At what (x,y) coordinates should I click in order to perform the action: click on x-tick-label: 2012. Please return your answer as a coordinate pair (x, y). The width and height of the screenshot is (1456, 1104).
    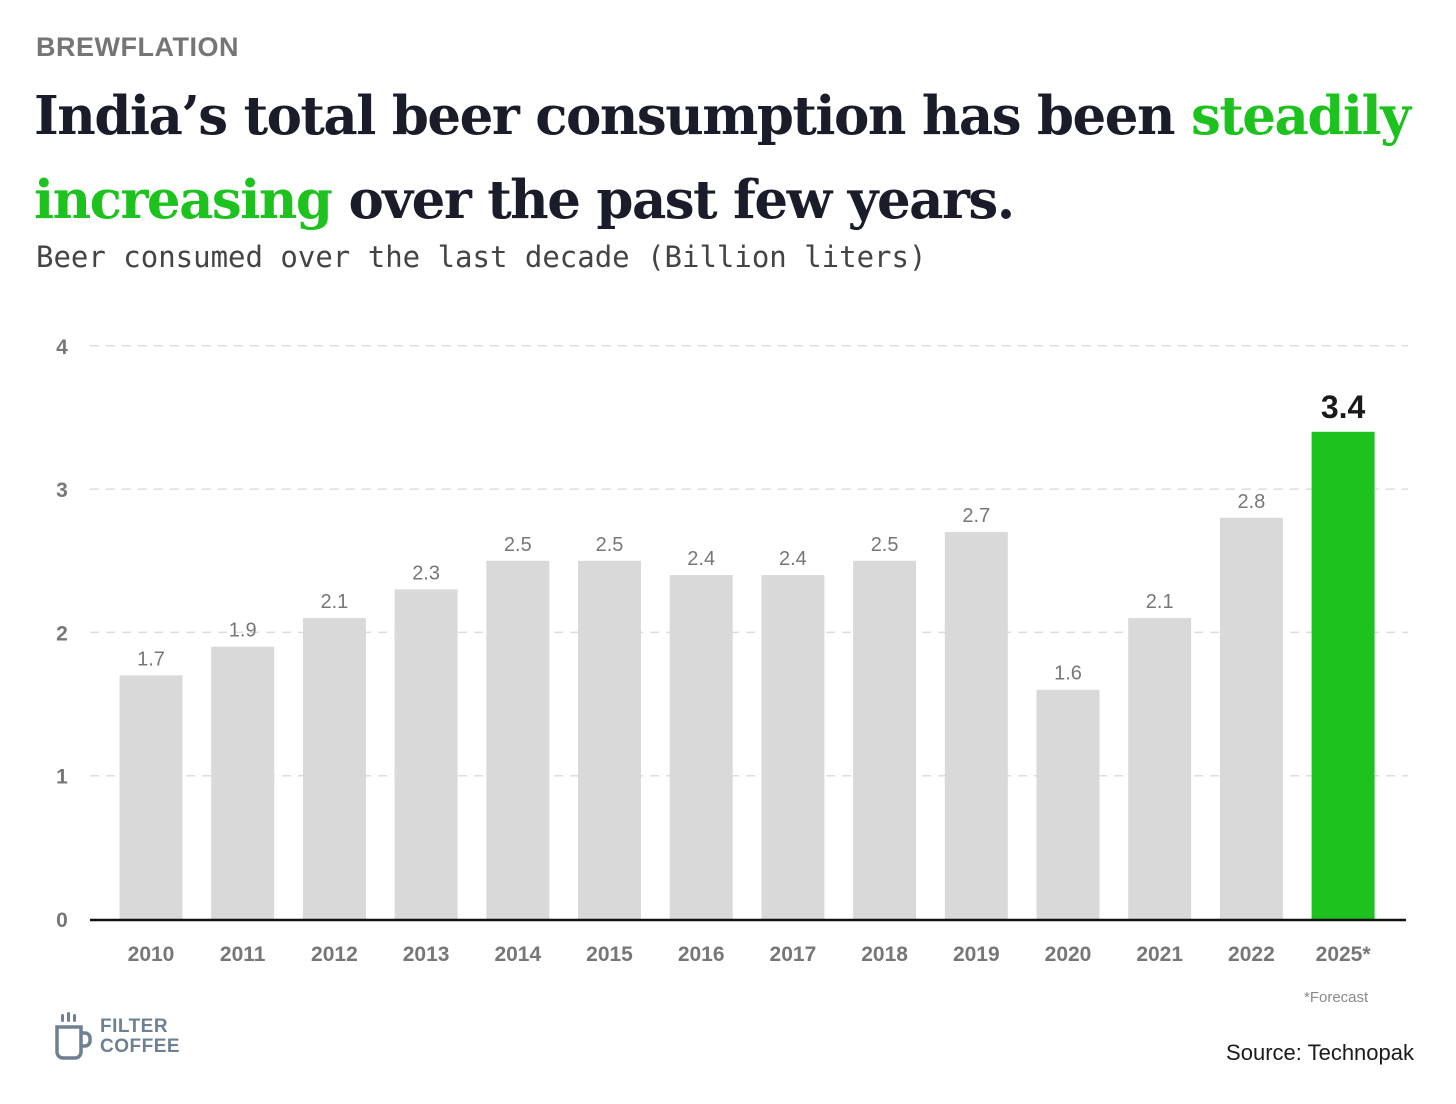
    Looking at the image, I should click on (334, 954).